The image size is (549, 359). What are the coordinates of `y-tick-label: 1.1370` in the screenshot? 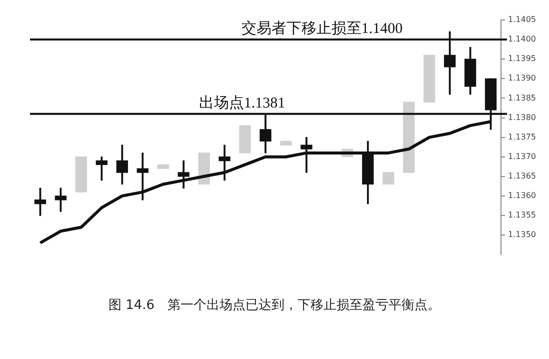 It's located at (522, 156).